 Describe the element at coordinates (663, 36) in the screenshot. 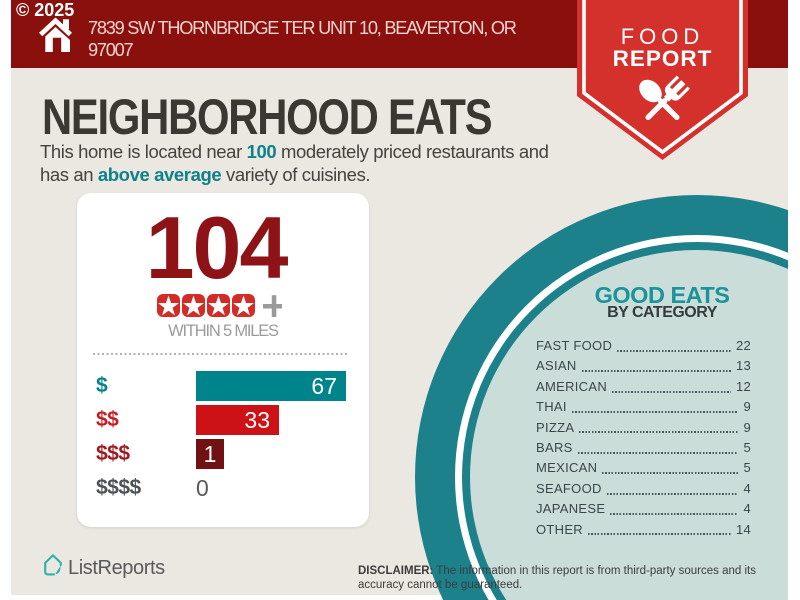

I see `svg-text: FOOD` at that location.